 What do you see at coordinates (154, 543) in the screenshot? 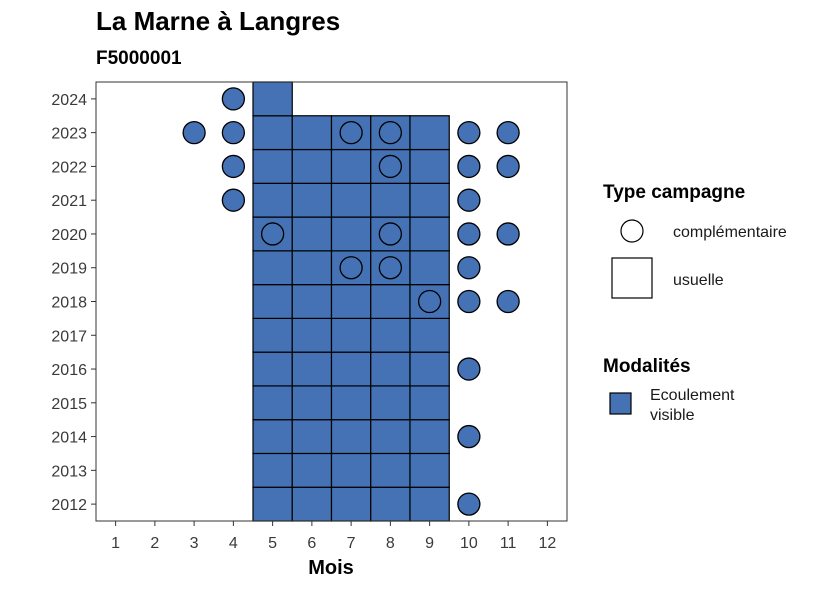
I see `x-tick-label-2: 2` at bounding box center [154, 543].